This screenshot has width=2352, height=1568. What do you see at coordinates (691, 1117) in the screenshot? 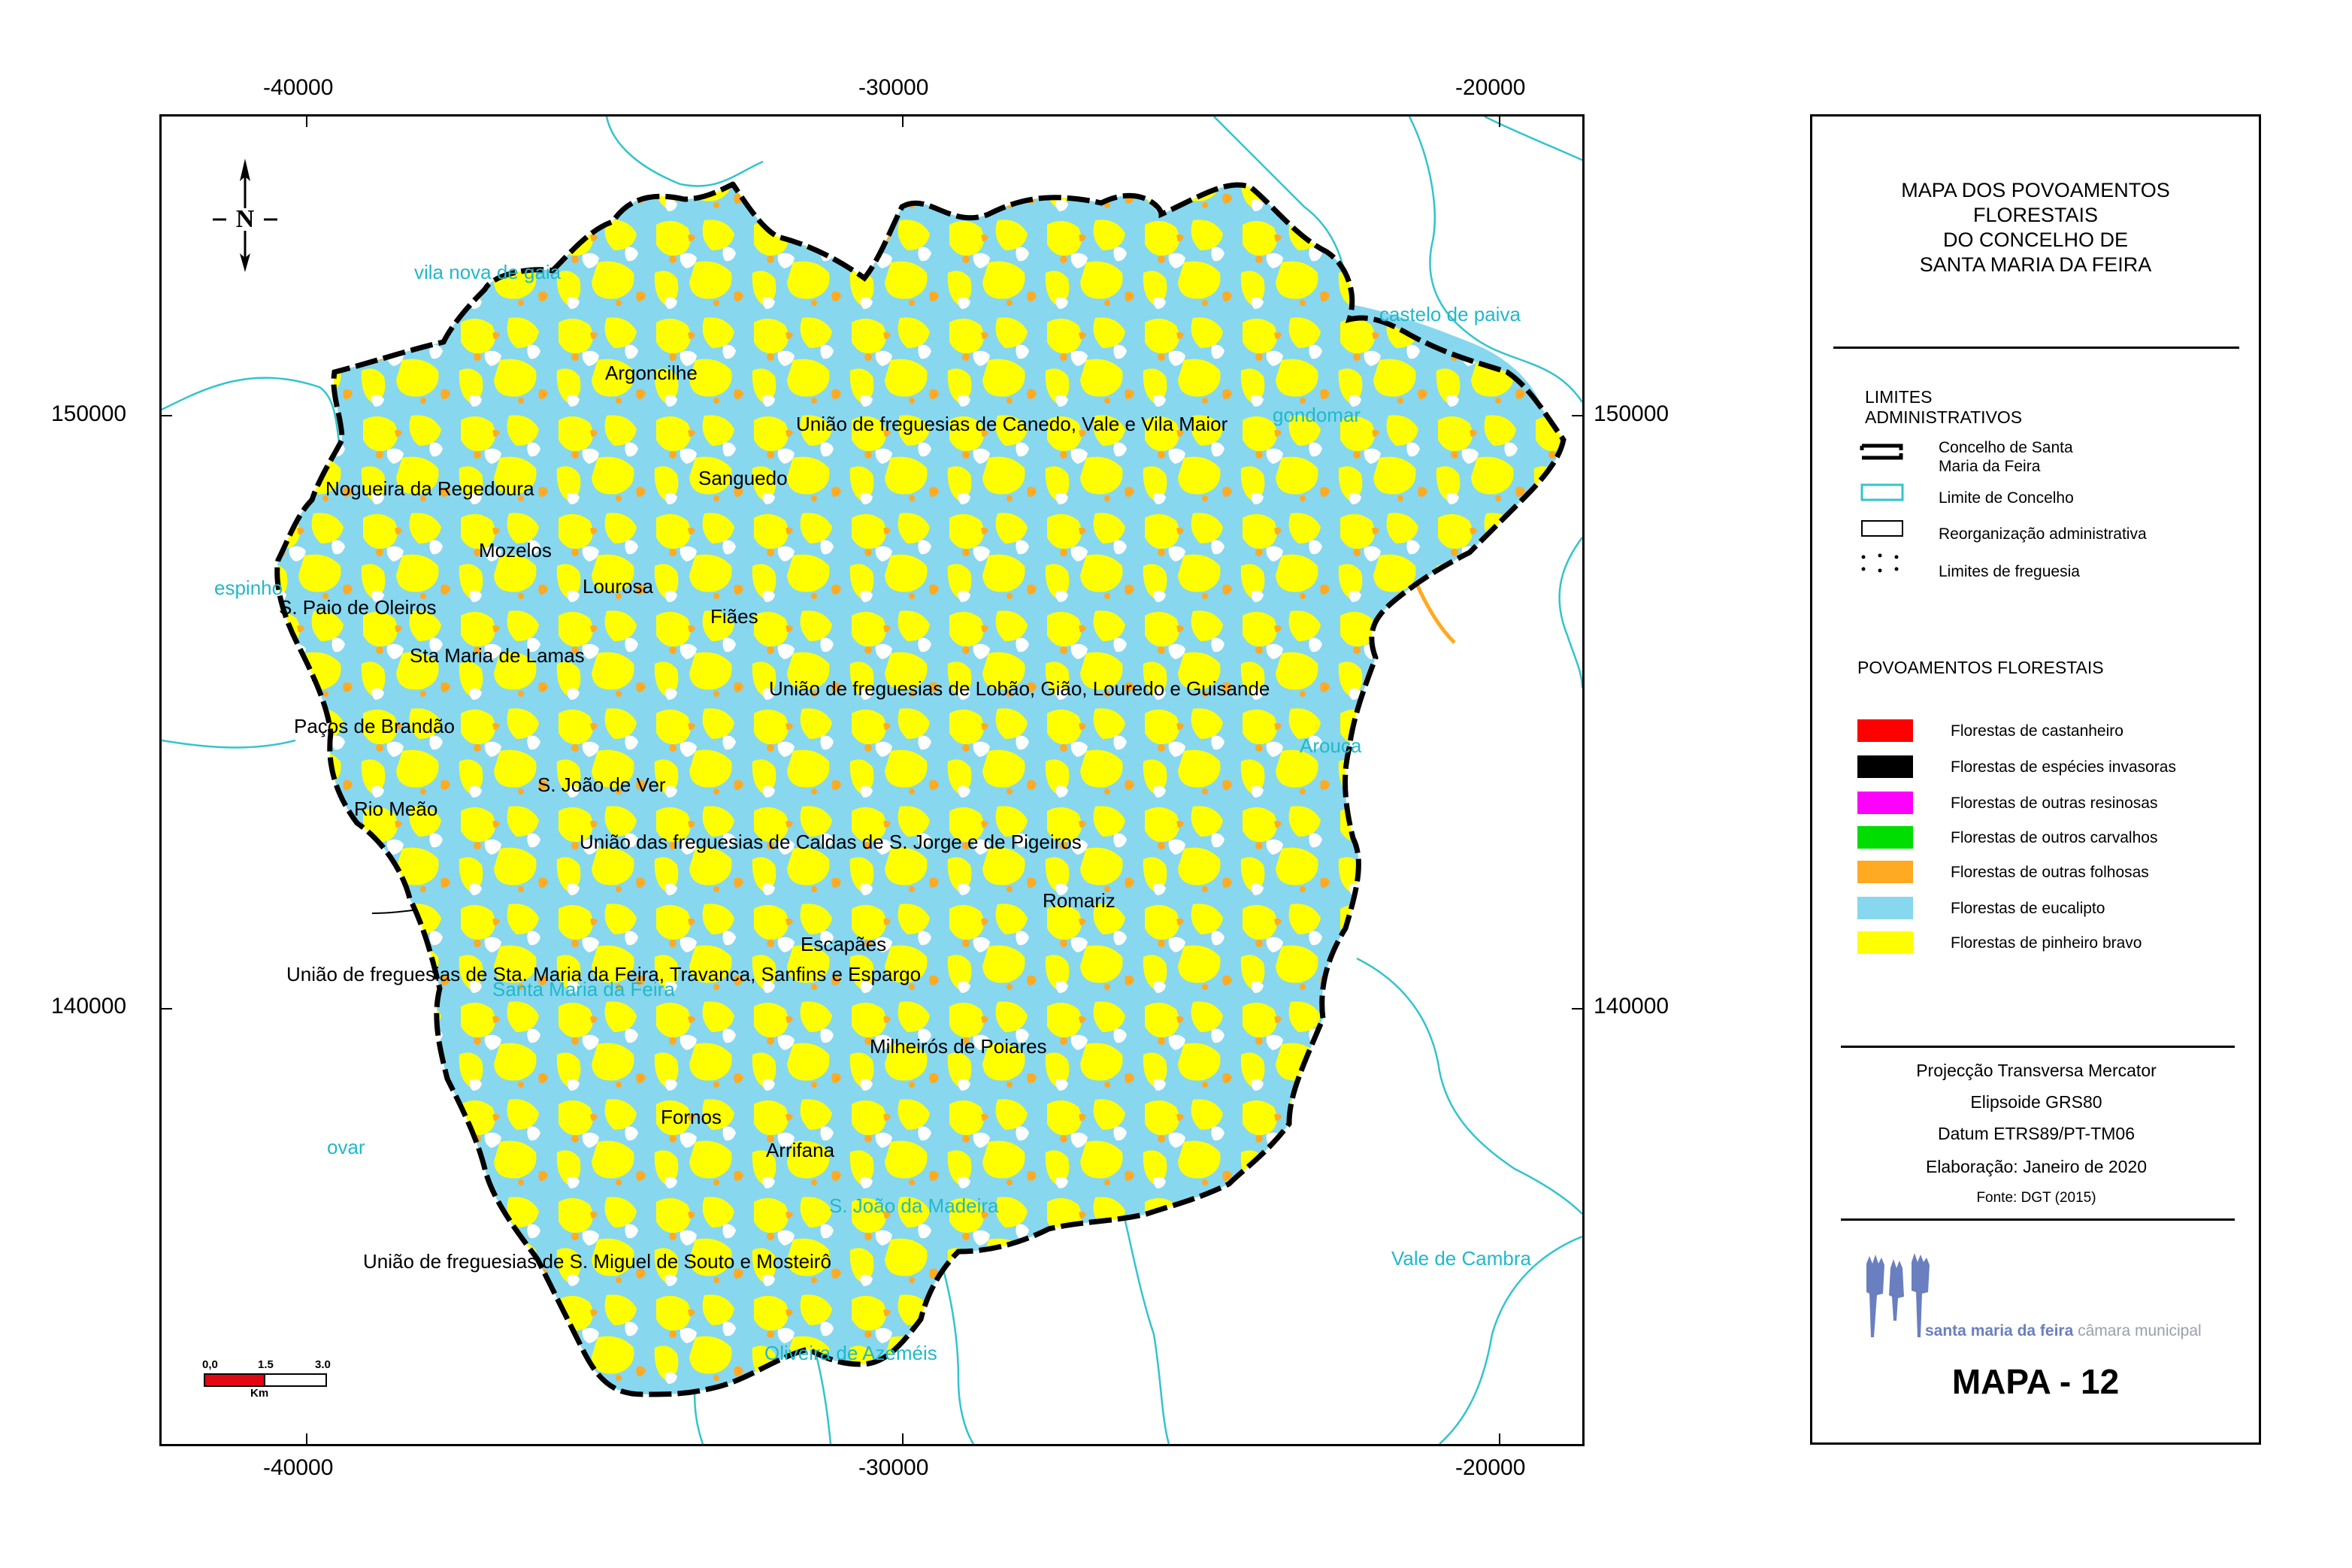
I see `label-fornos: Fornos` at bounding box center [691, 1117].